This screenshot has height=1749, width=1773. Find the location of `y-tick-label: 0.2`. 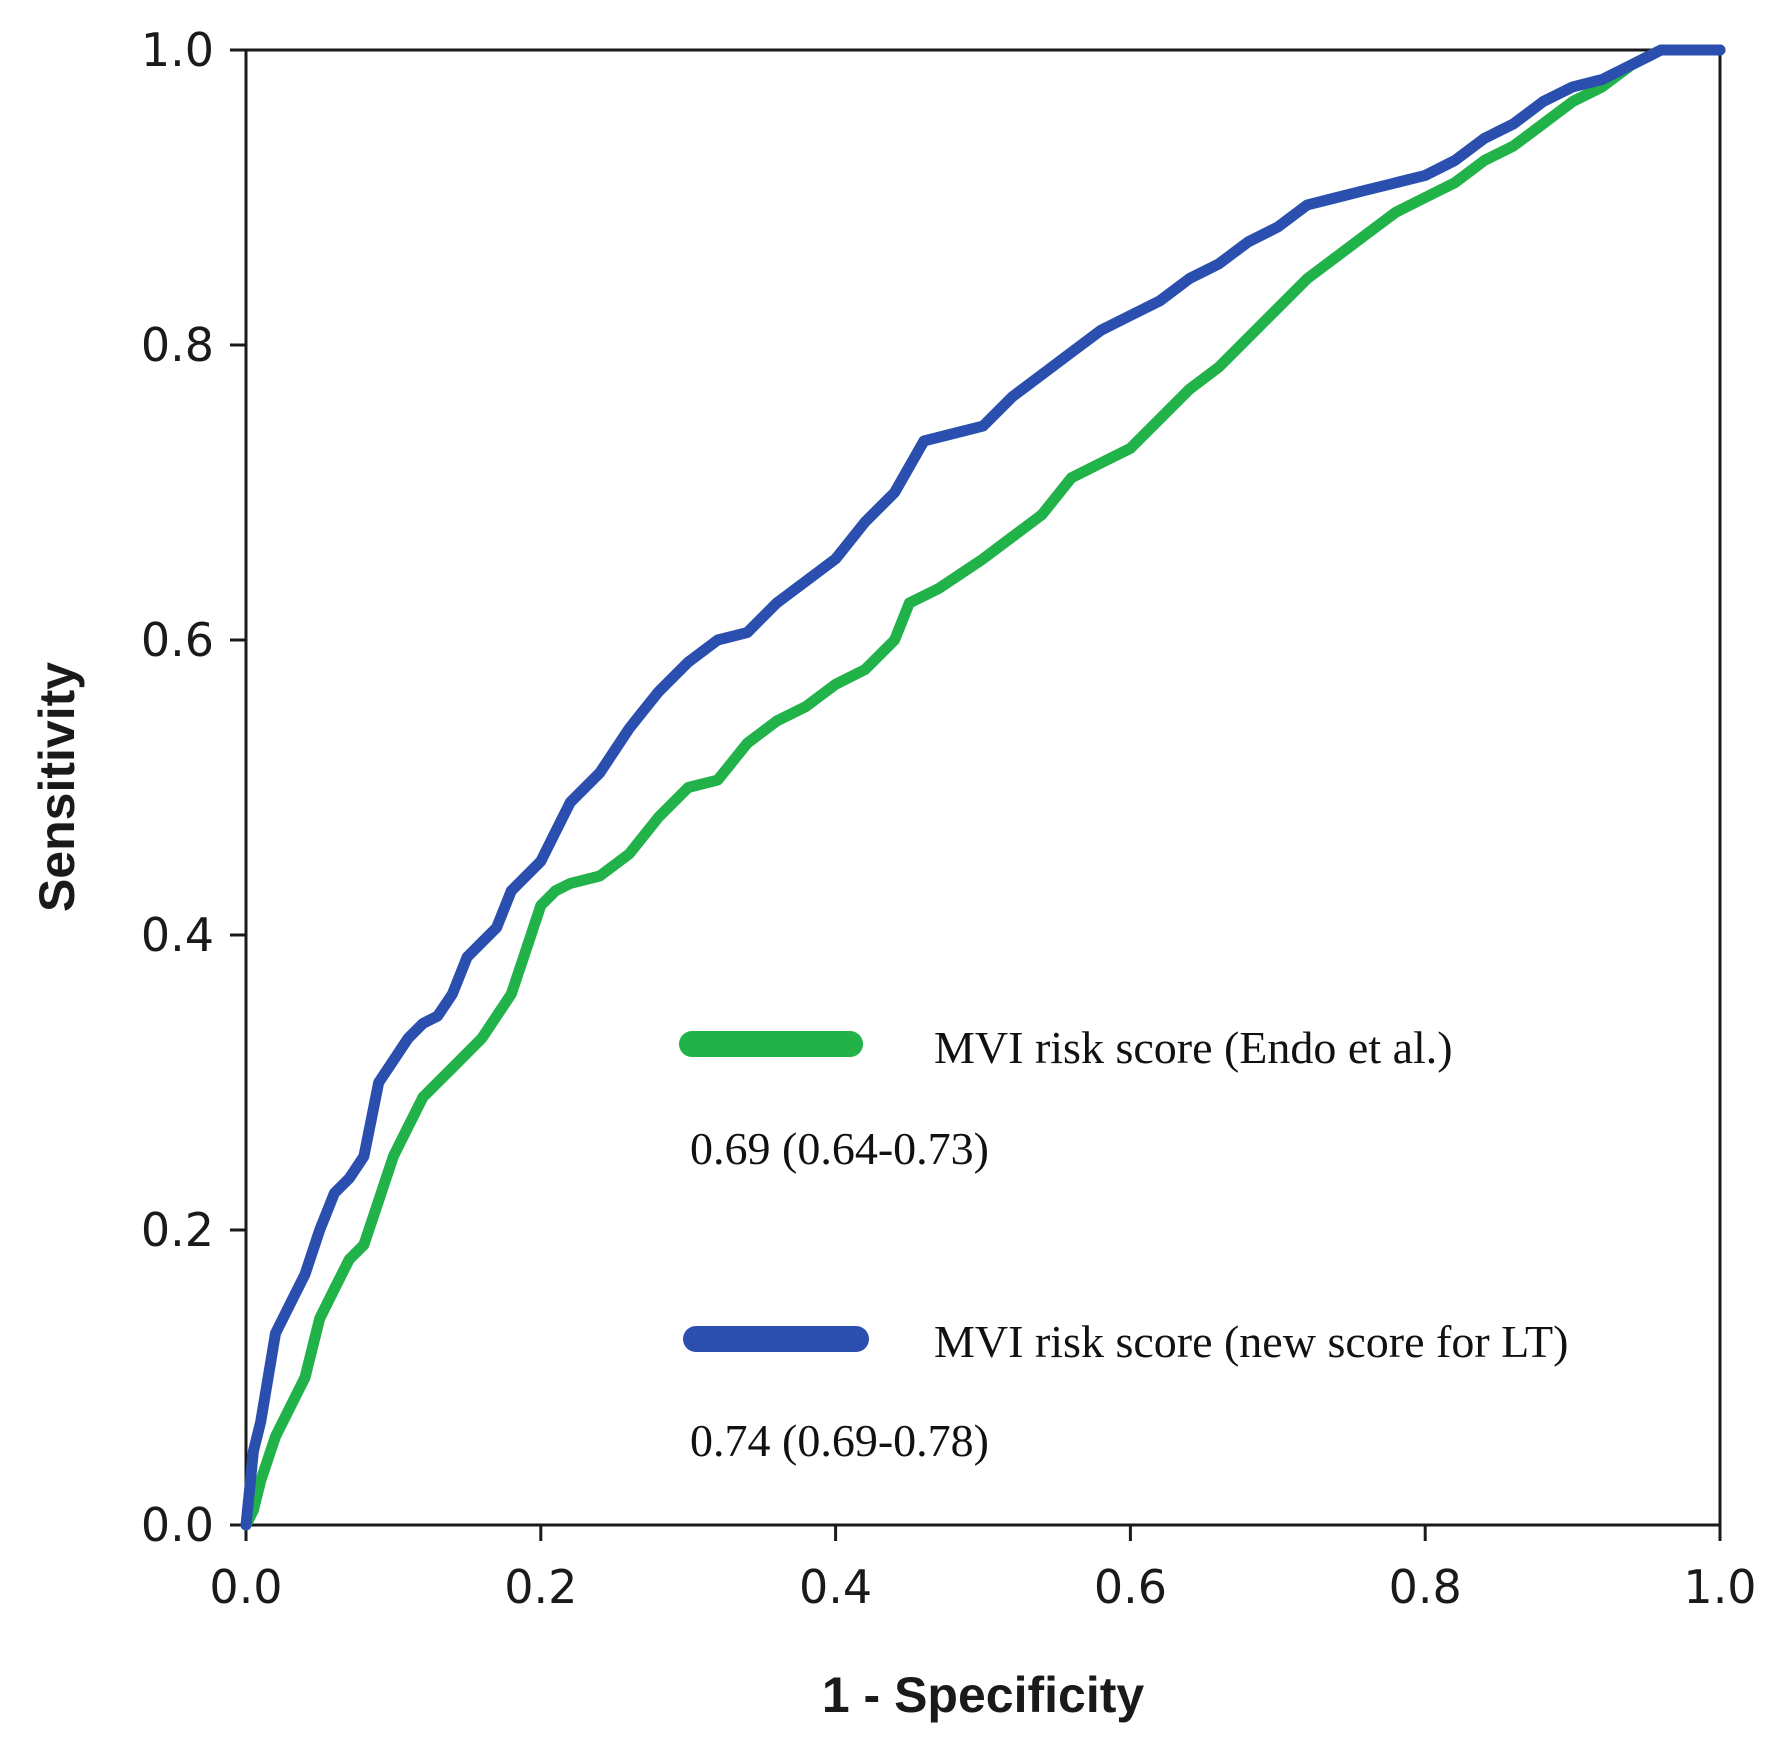

y-tick-label: 0.2 is located at coordinates (177, 1230).